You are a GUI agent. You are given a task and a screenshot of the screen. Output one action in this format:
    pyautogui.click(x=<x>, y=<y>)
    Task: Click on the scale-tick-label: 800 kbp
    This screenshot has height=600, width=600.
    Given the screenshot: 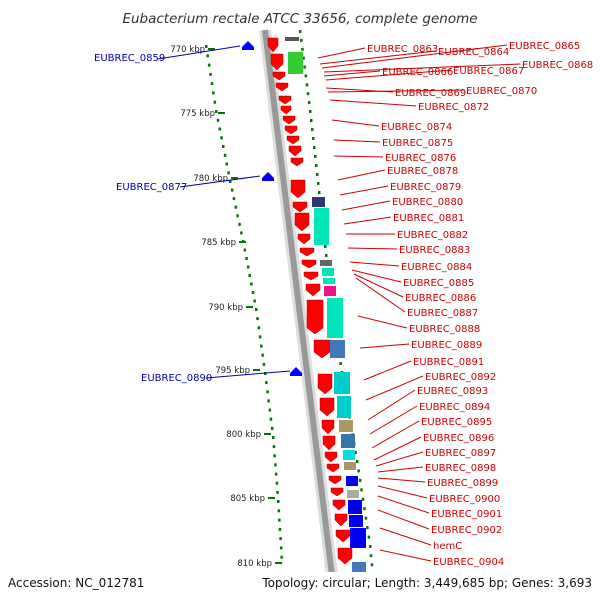 What is the action you would take?
    pyautogui.click(x=243, y=435)
    